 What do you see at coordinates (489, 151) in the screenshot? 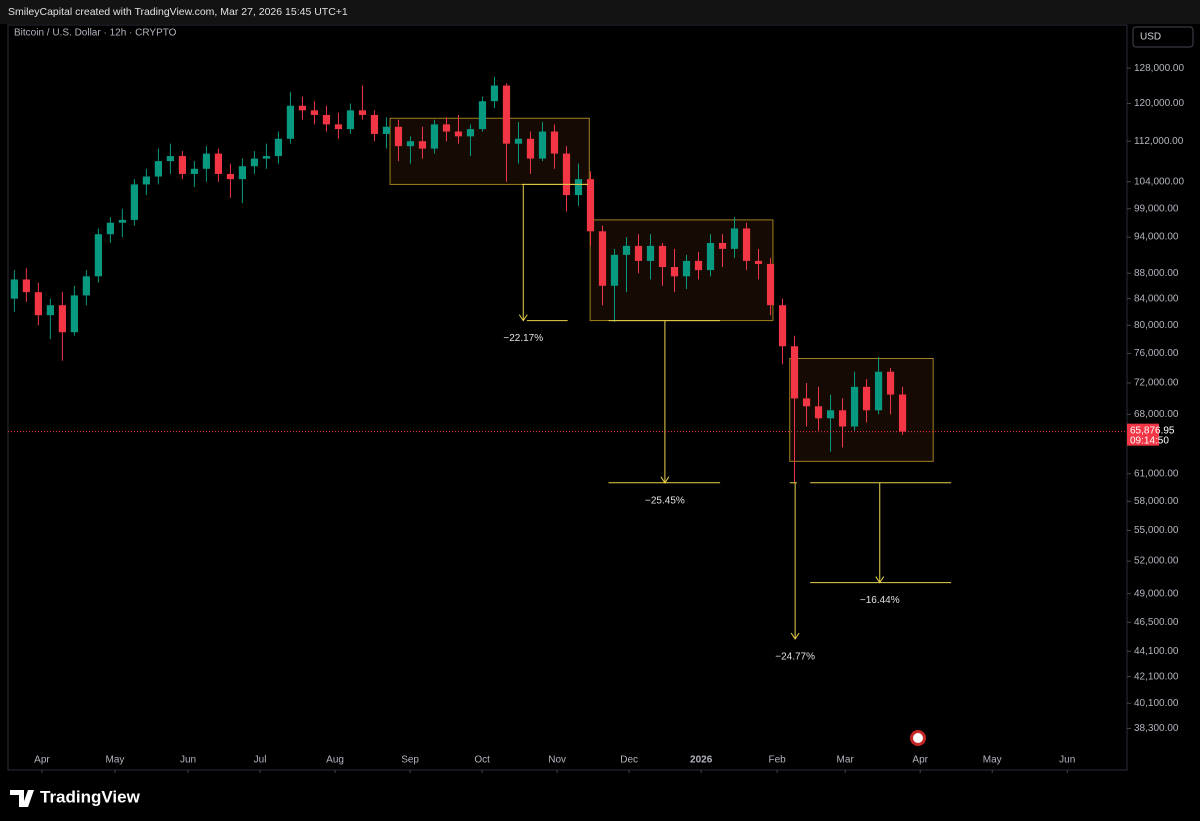
I see `range-box` at bounding box center [489, 151].